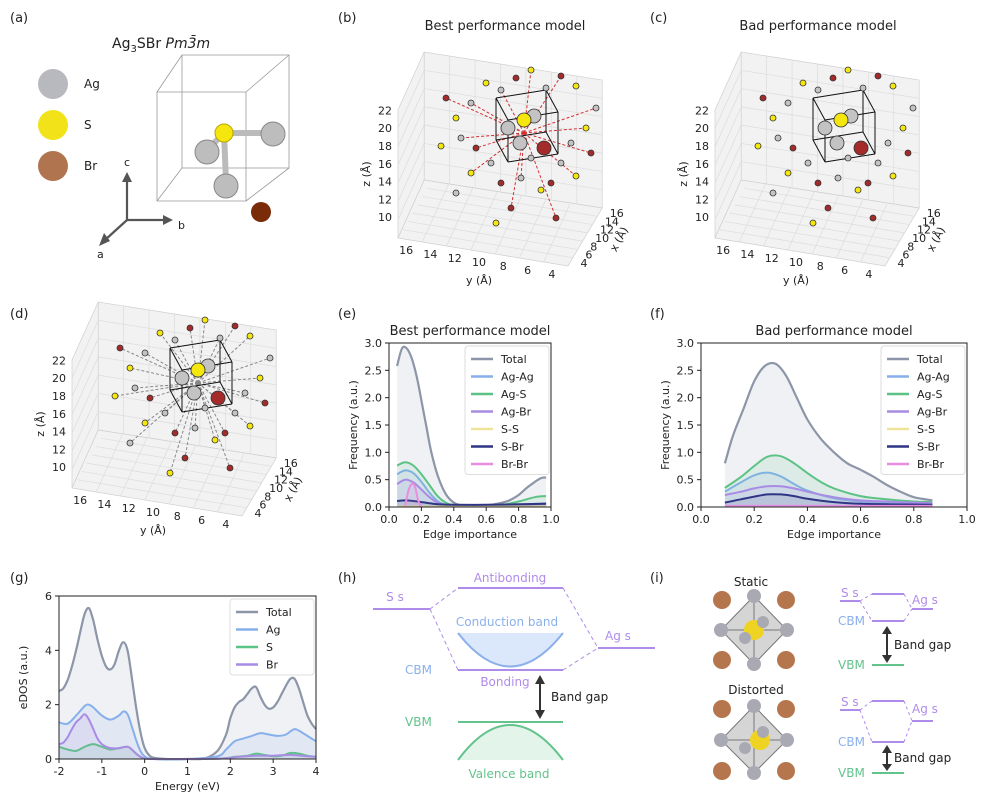 The width and height of the screenshot is (997, 811). Describe the element at coordinates (395, 597) in the screenshot. I see `h-s-s-label: S s` at that location.